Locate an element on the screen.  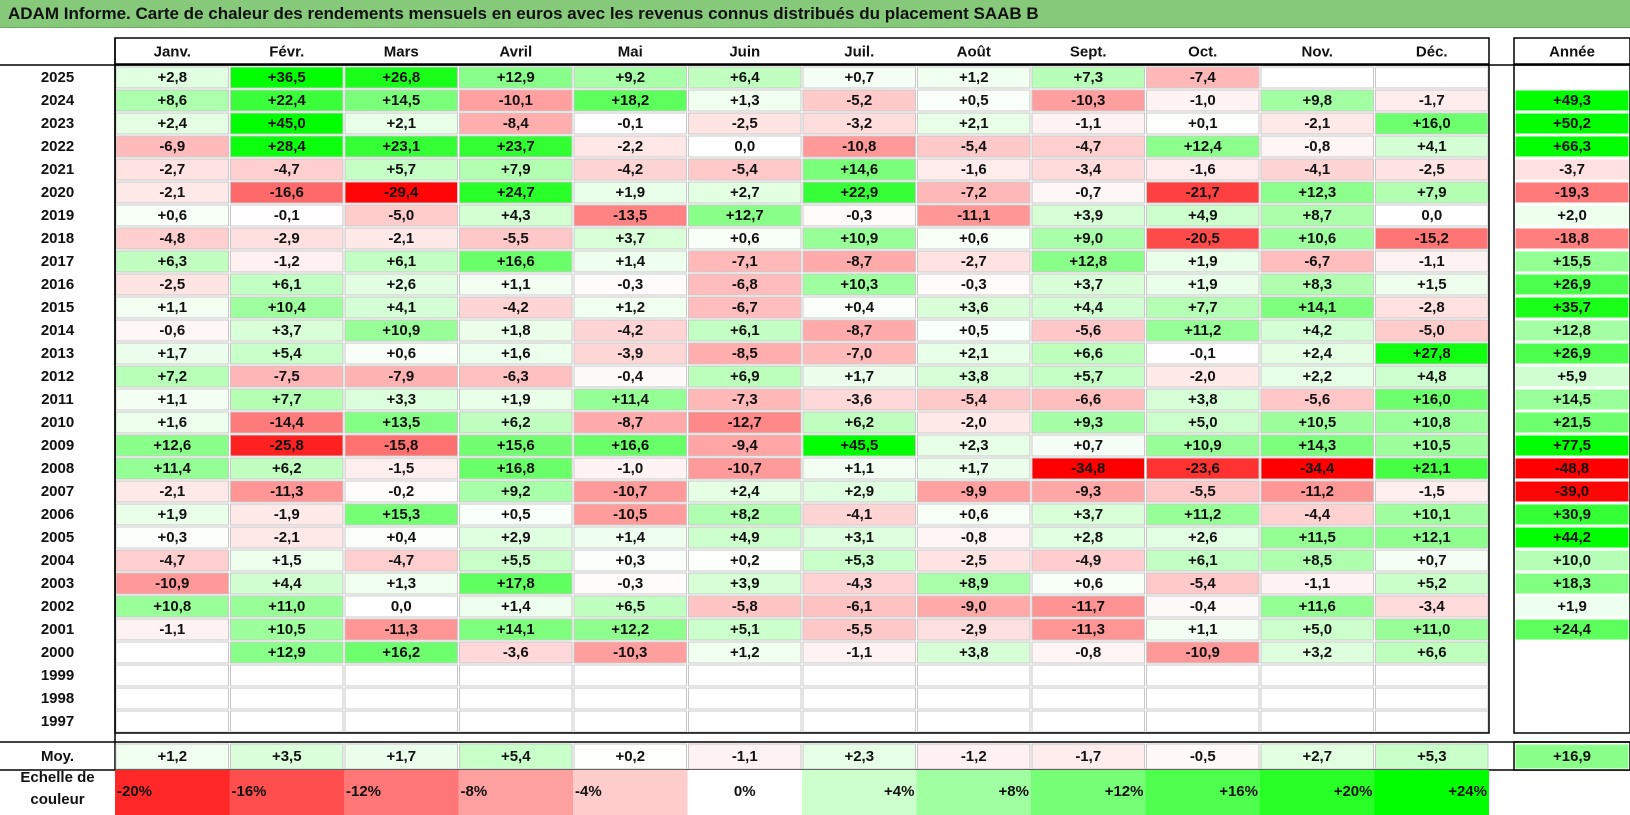
cell-value: +0,6 is located at coordinates (974, 514).